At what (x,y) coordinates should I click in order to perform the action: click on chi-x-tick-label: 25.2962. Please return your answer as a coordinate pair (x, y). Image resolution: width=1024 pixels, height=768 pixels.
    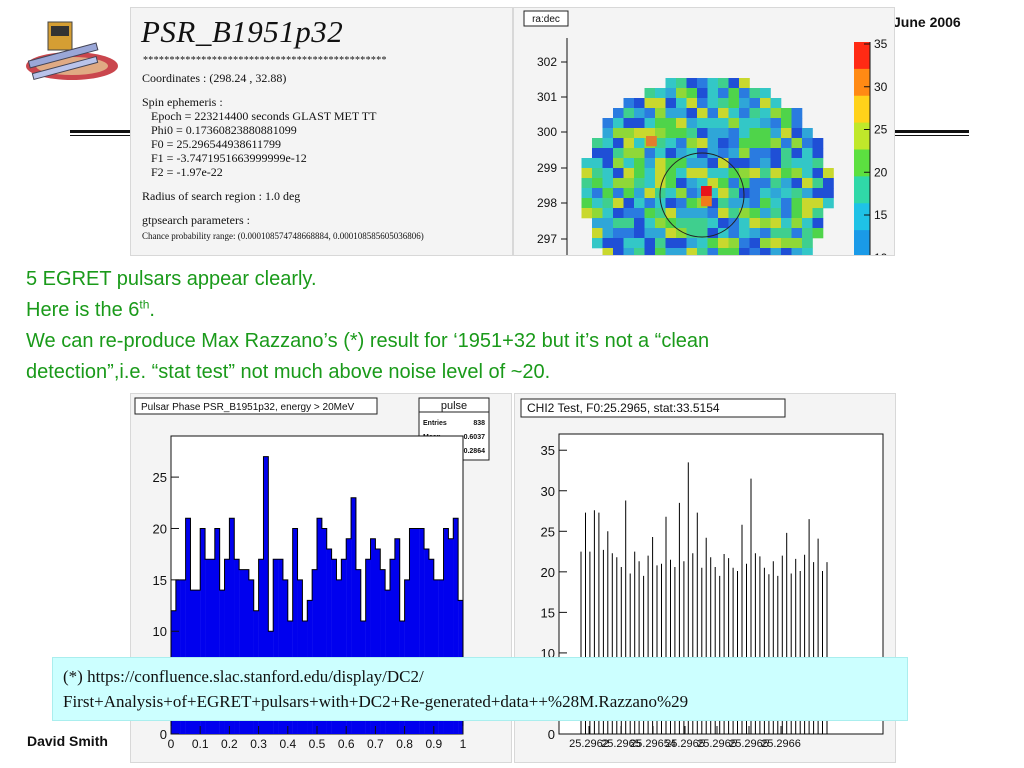
    Looking at the image, I should click on (589, 744).